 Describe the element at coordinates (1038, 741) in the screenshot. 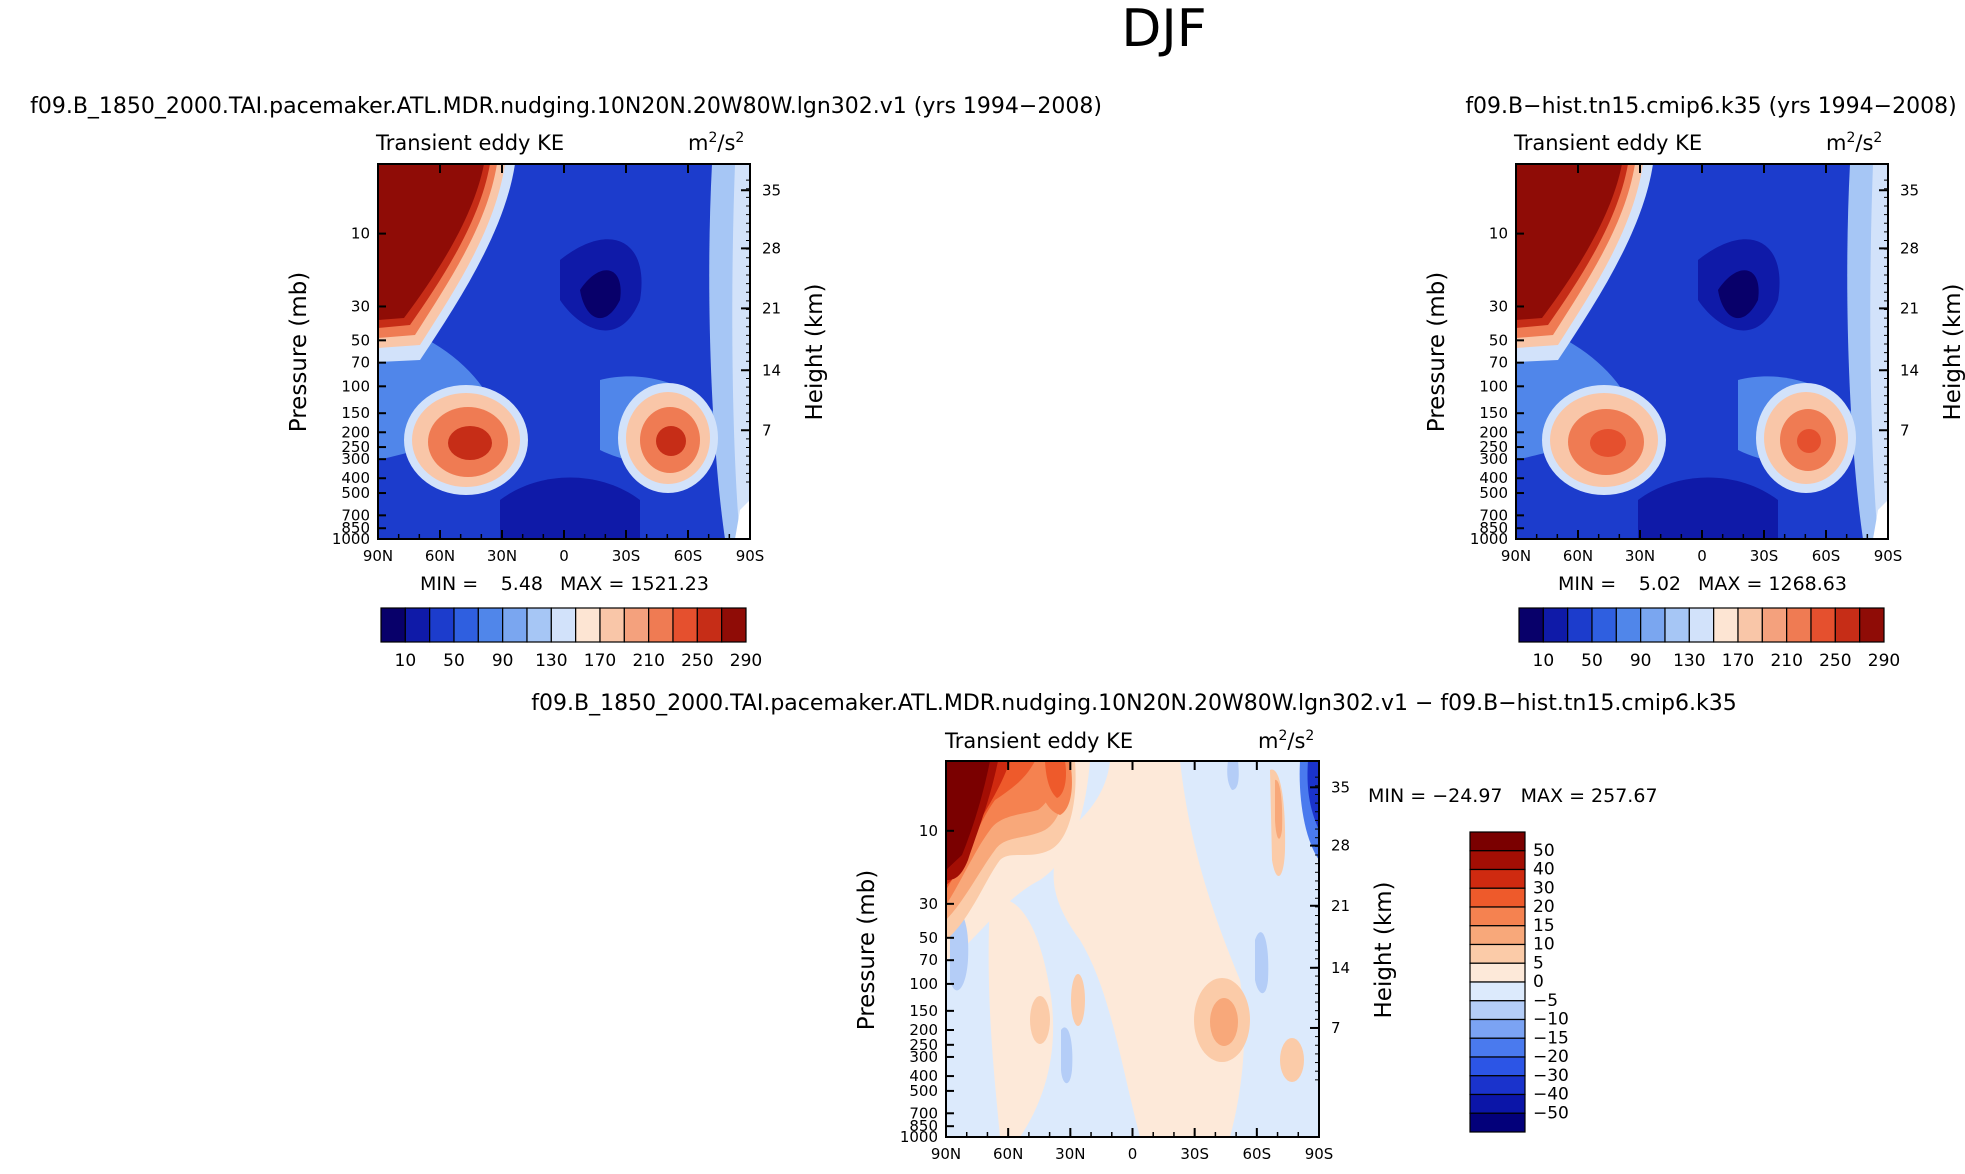

I see `panel-3-variable: Transient eddy KE` at that location.